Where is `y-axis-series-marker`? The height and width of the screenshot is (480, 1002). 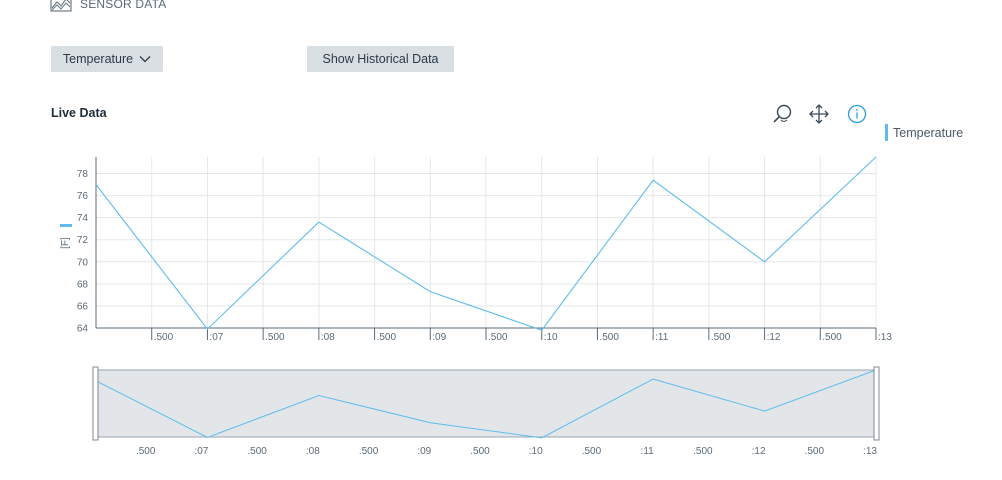 y-axis-series-marker is located at coordinates (66, 225).